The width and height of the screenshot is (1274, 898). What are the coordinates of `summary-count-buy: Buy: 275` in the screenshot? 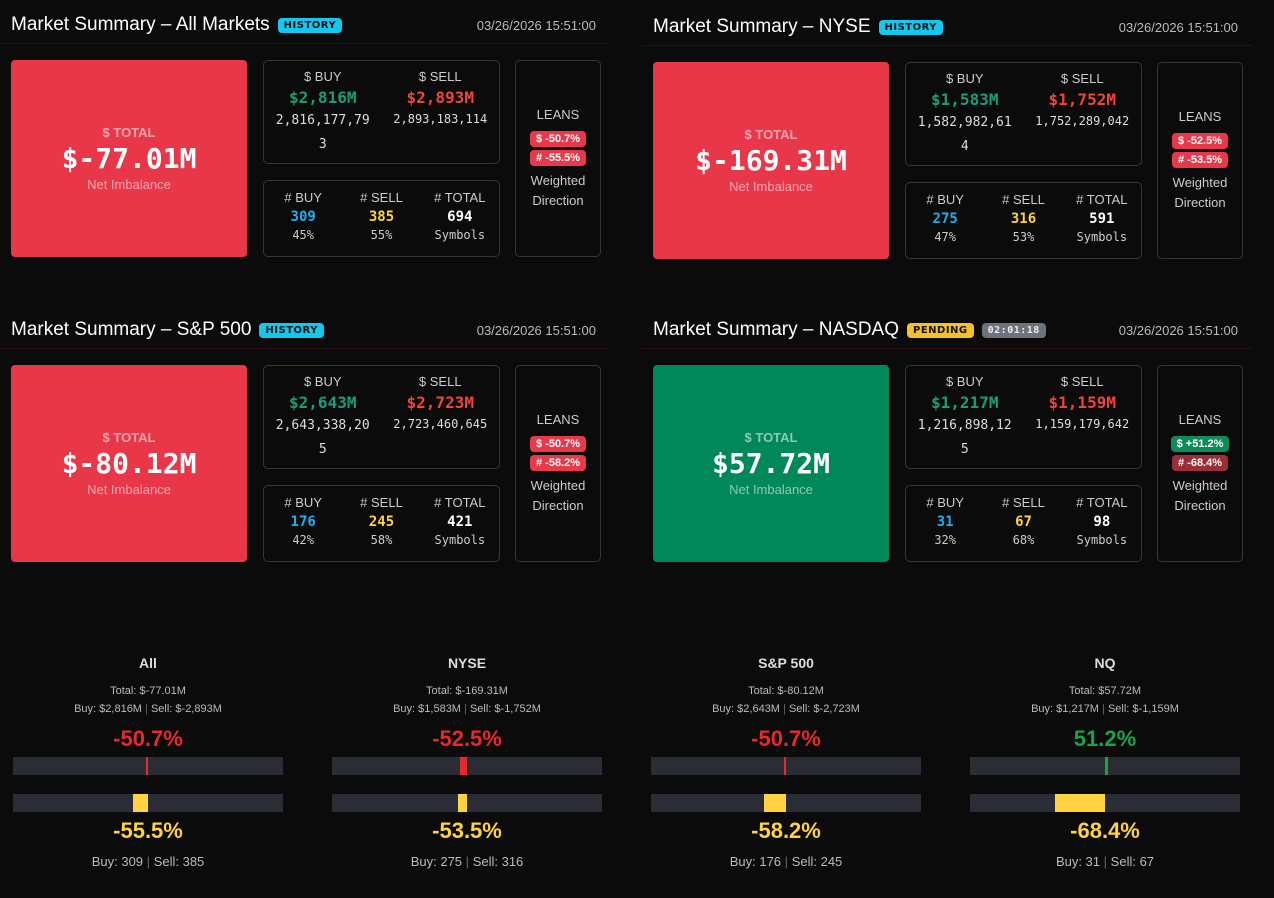 It's located at (436, 861).